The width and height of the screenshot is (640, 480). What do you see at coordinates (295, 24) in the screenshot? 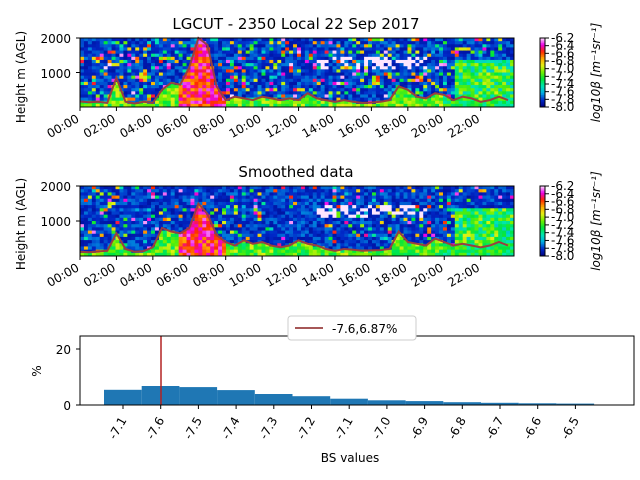
I see `panel-raw-title: LGCUT - 2350 Local 22 Sep 2017` at bounding box center [295, 24].